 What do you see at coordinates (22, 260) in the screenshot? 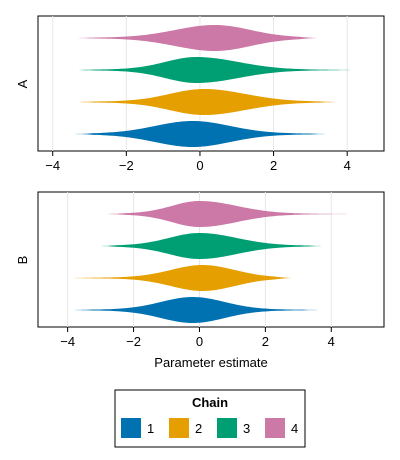
I see `panel-b-ylabel: B` at bounding box center [22, 260].